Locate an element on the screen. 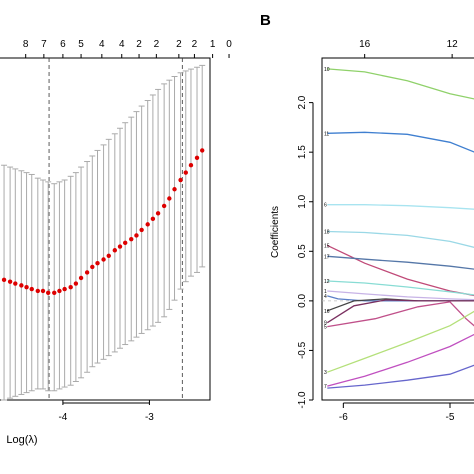 This screenshot has height=474, width=474. line-label: 5 is located at coordinates (325, 328).